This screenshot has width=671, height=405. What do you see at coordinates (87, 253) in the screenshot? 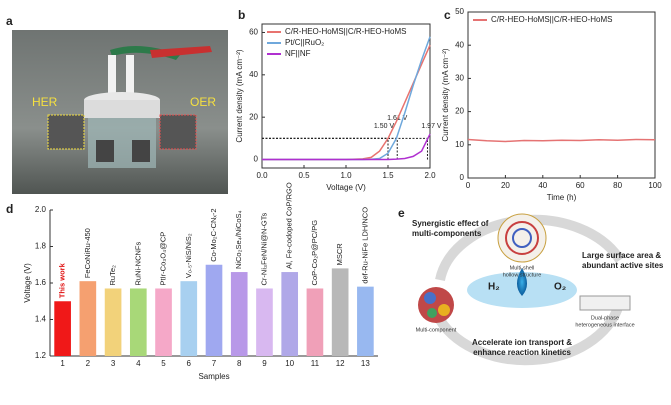
I see `sample-name: FeCoNiRu-450` at bounding box center [87, 253].